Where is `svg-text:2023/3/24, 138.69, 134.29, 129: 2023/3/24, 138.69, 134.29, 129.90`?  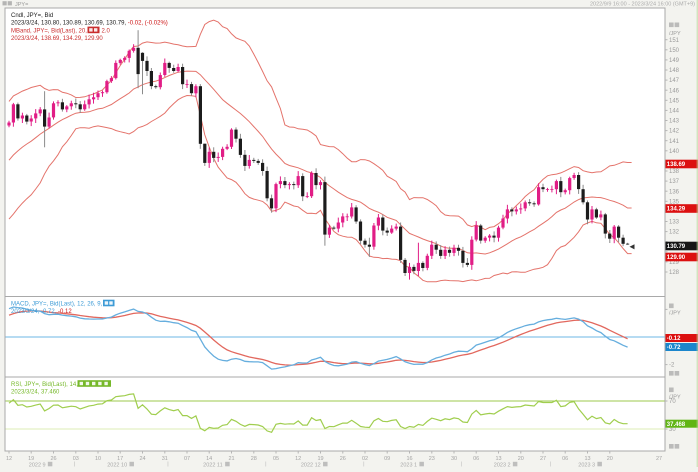 svg-text:2023/3/24, 138.69, 134.29, 129: 2023/3/24, 138.69, 134.29, 129.90 is located at coordinates (57, 39).